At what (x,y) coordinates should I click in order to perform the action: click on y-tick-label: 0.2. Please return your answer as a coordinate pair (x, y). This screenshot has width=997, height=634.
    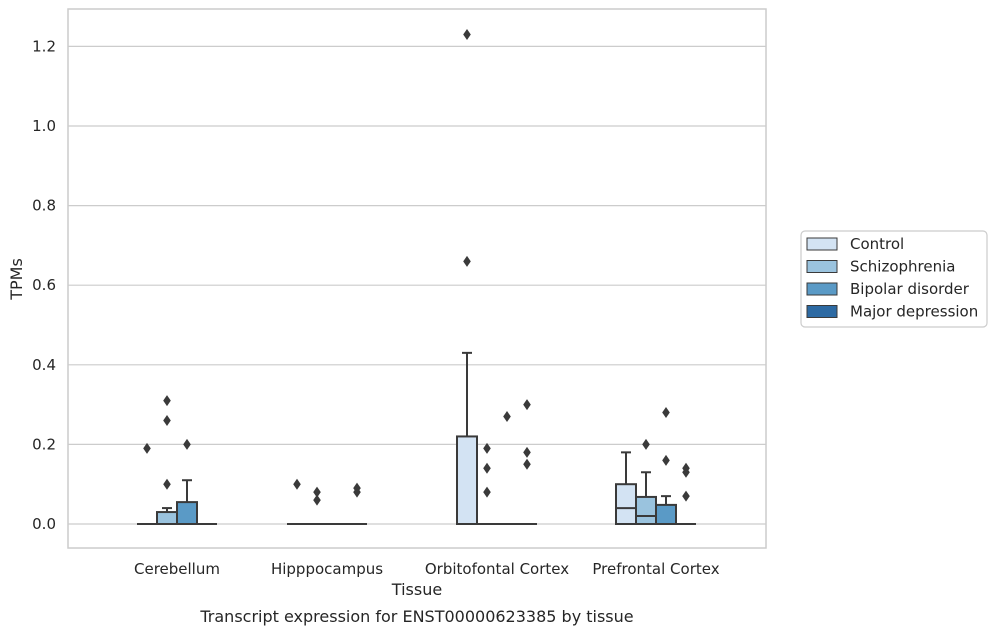
    Looking at the image, I should click on (44, 444).